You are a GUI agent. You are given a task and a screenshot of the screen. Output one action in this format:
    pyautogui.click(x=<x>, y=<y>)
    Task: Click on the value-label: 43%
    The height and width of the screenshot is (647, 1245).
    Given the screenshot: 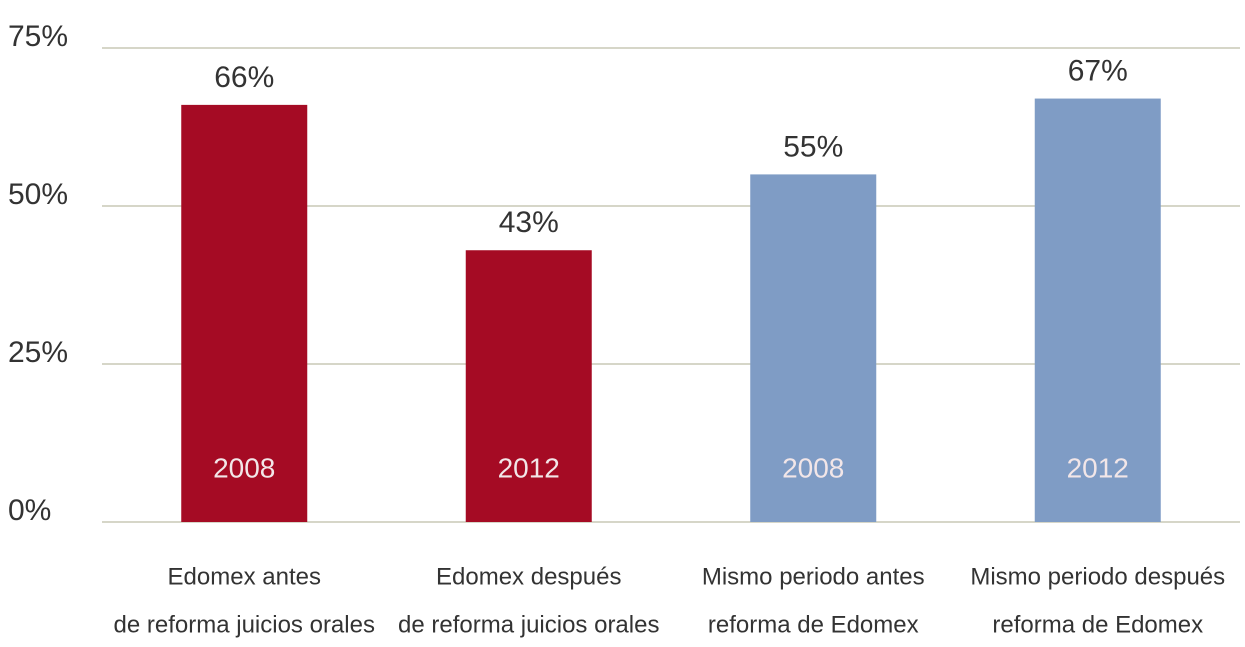 What is the action you would take?
    pyautogui.click(x=529, y=222)
    